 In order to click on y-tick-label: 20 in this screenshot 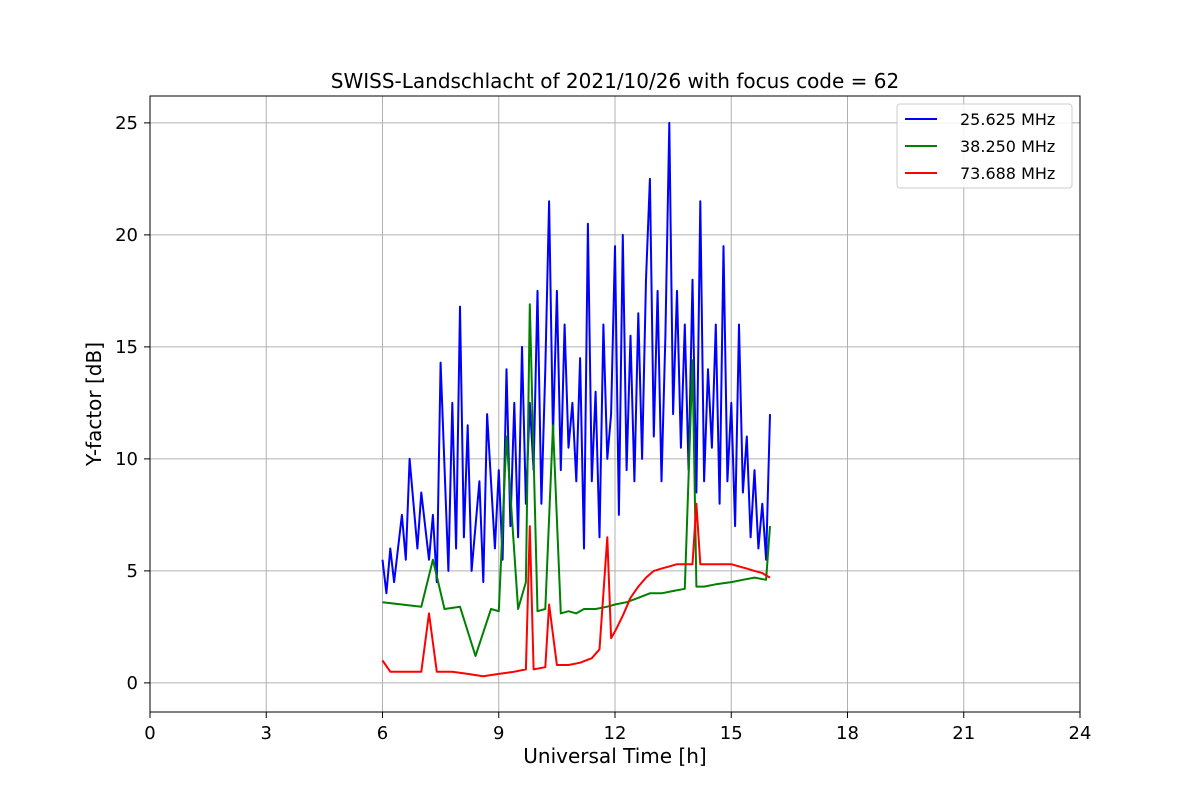, I will do `click(126, 235)`.